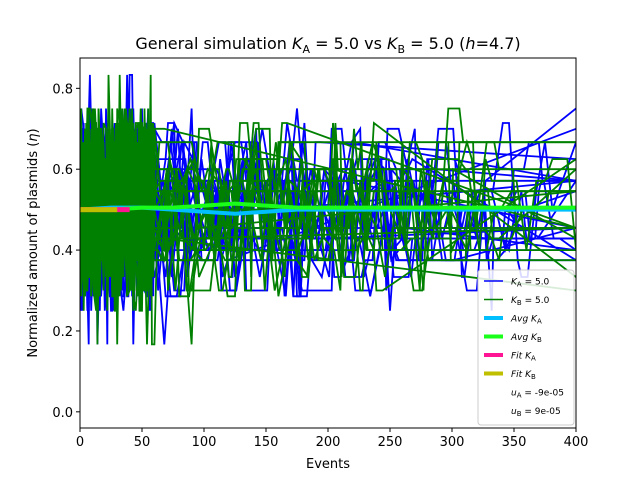 Image resolution: width=640 pixels, height=480 pixels. What do you see at coordinates (526, 320) in the screenshot?
I see `legend-entry: Avg KA` at bounding box center [526, 320].